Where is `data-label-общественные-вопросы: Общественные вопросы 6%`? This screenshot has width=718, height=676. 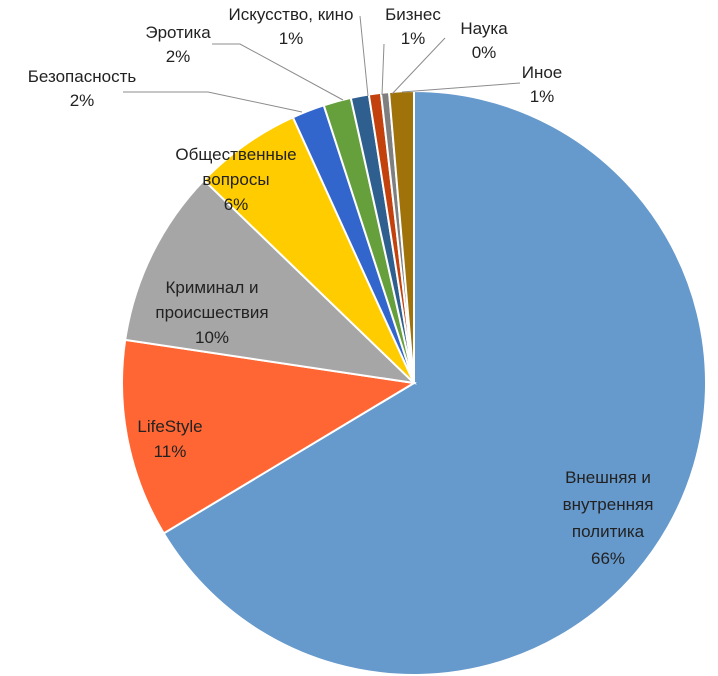
data-label-общественные-вопросы: Общественные вопросы 6% is located at coordinates (235, 179).